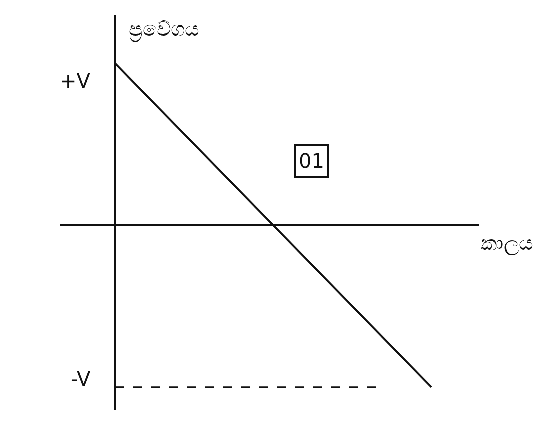 The height and width of the screenshot is (425, 549). I want to click on annotation: -V, so click(81, 379).